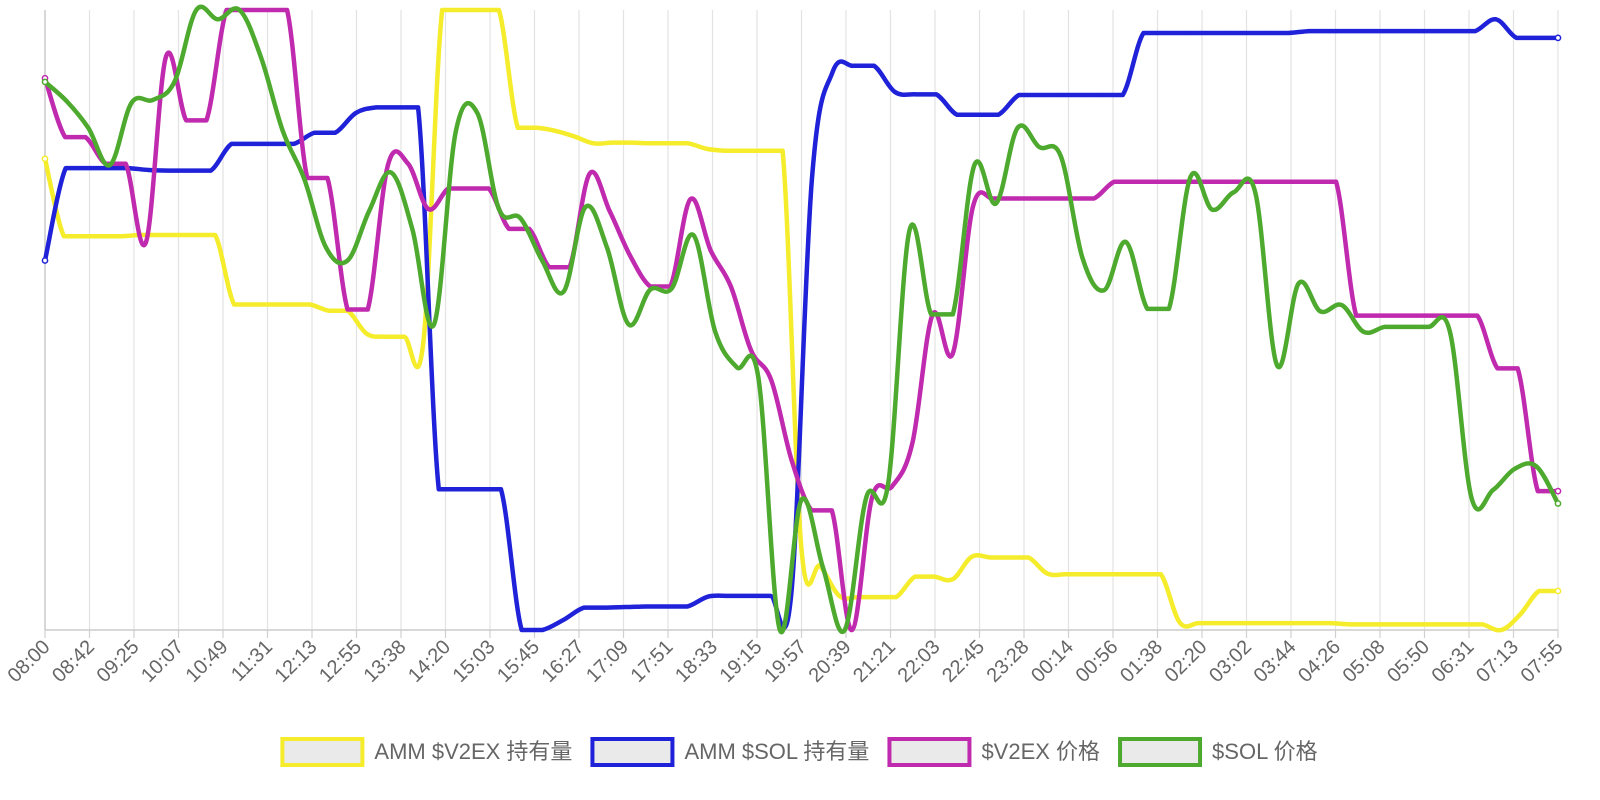  I want to click on x-tick-label: 00:56, so click(1097, 661).